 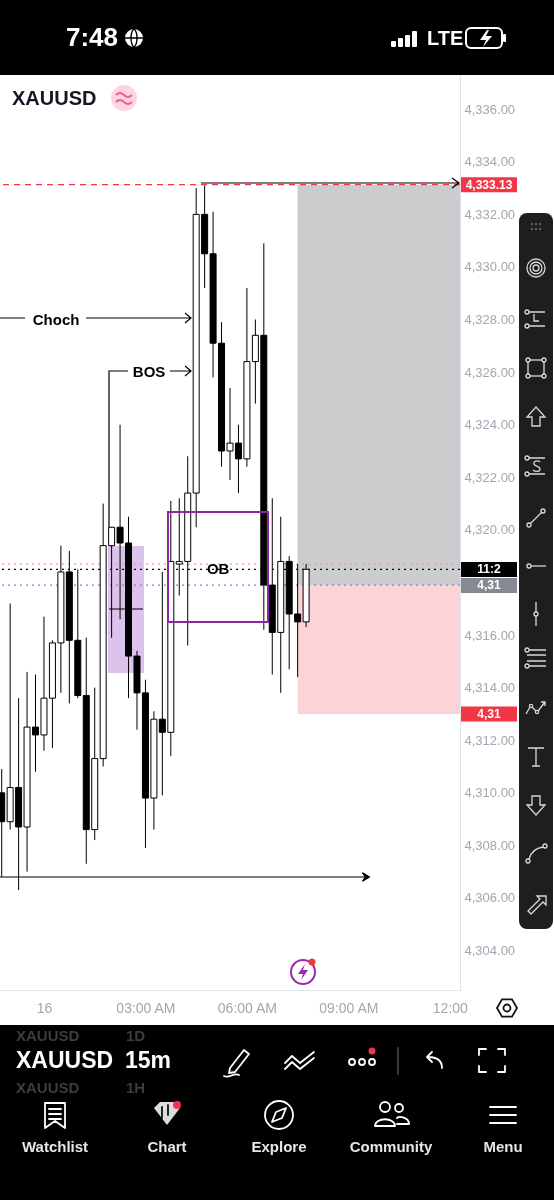 What do you see at coordinates (490, 688) in the screenshot?
I see `y-tick-label: 4,314.00` at bounding box center [490, 688].